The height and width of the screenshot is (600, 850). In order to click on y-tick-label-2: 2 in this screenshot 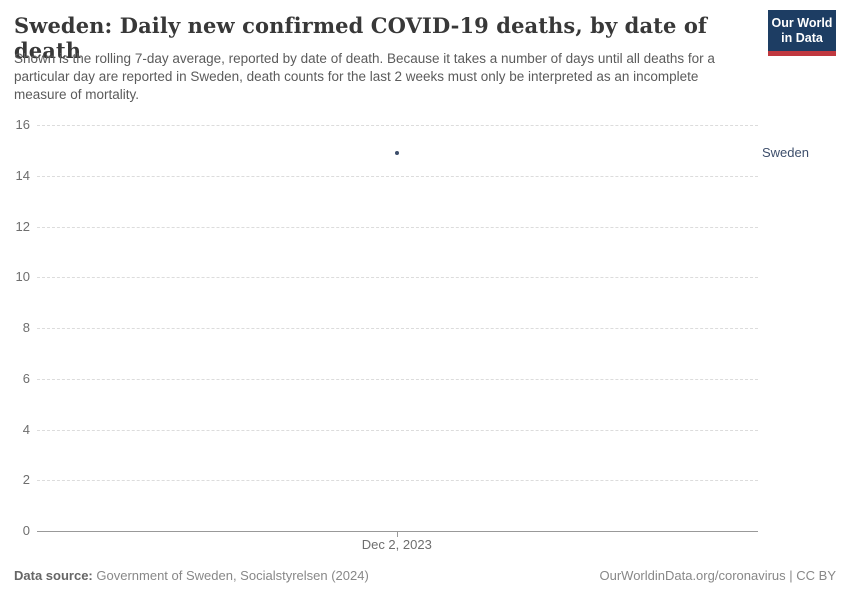, I will do `click(26, 480)`.